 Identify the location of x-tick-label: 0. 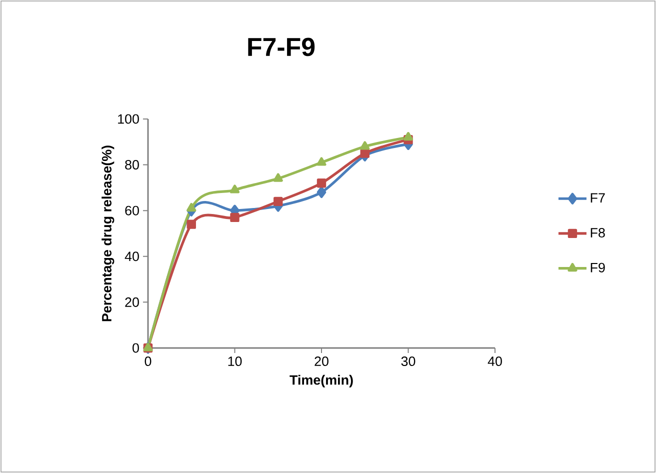
(148, 361).